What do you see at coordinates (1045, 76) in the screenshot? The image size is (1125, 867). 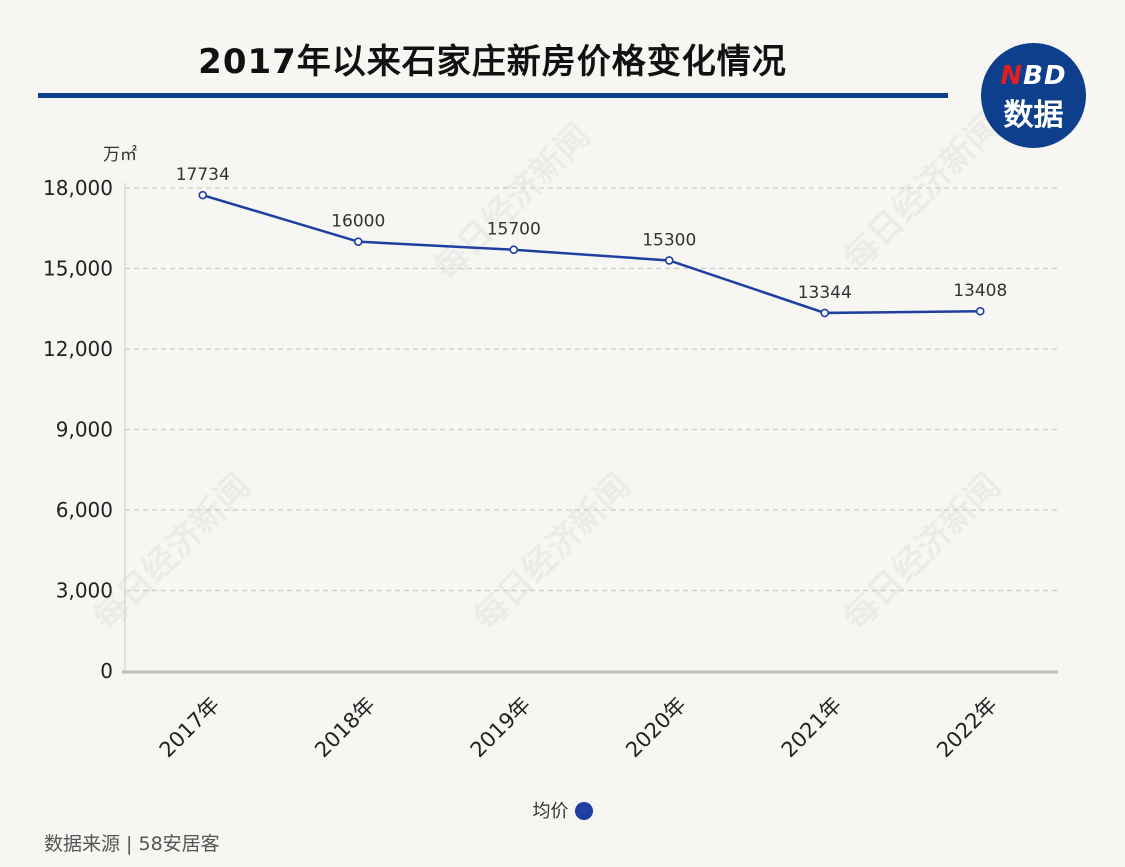 I see `logo-bd: BD` at bounding box center [1045, 76].